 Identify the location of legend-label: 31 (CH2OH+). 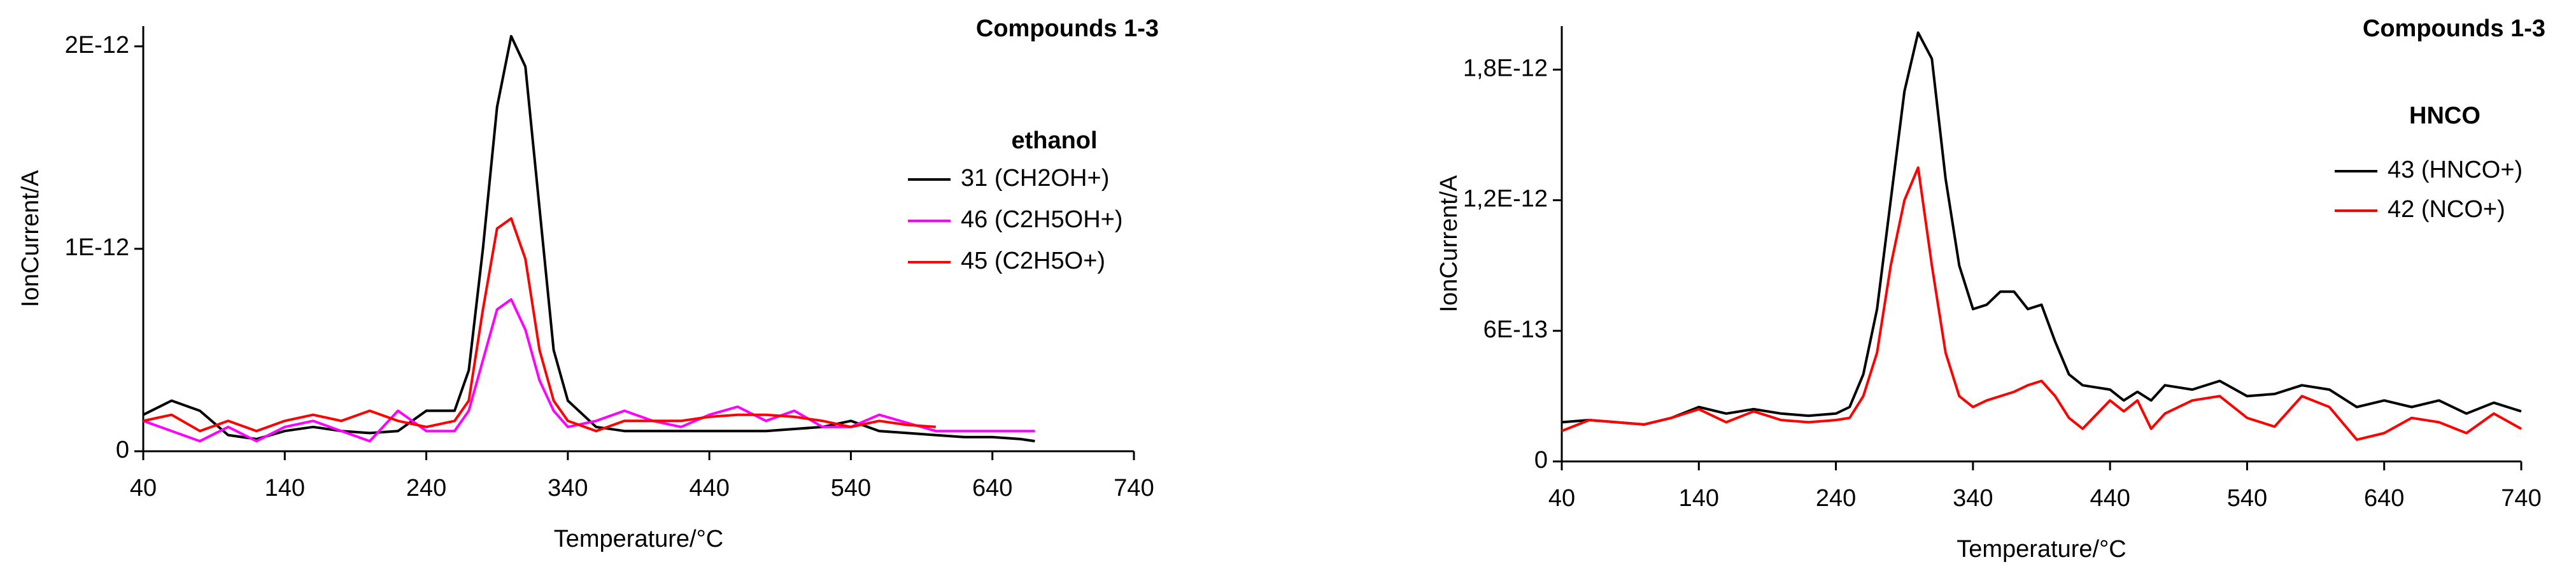
(1035, 178).